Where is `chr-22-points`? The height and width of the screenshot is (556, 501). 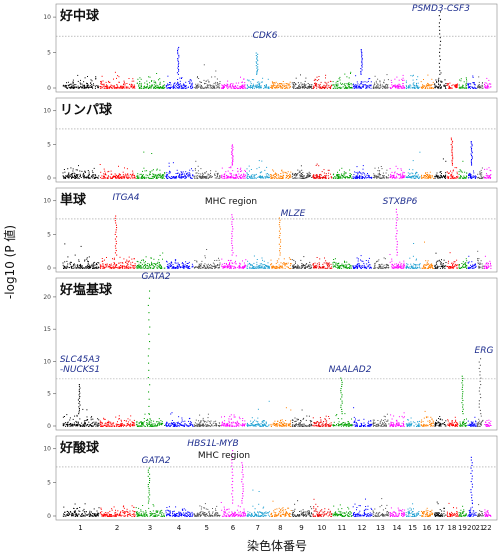 chr-22-points is located at coordinates (488, 83).